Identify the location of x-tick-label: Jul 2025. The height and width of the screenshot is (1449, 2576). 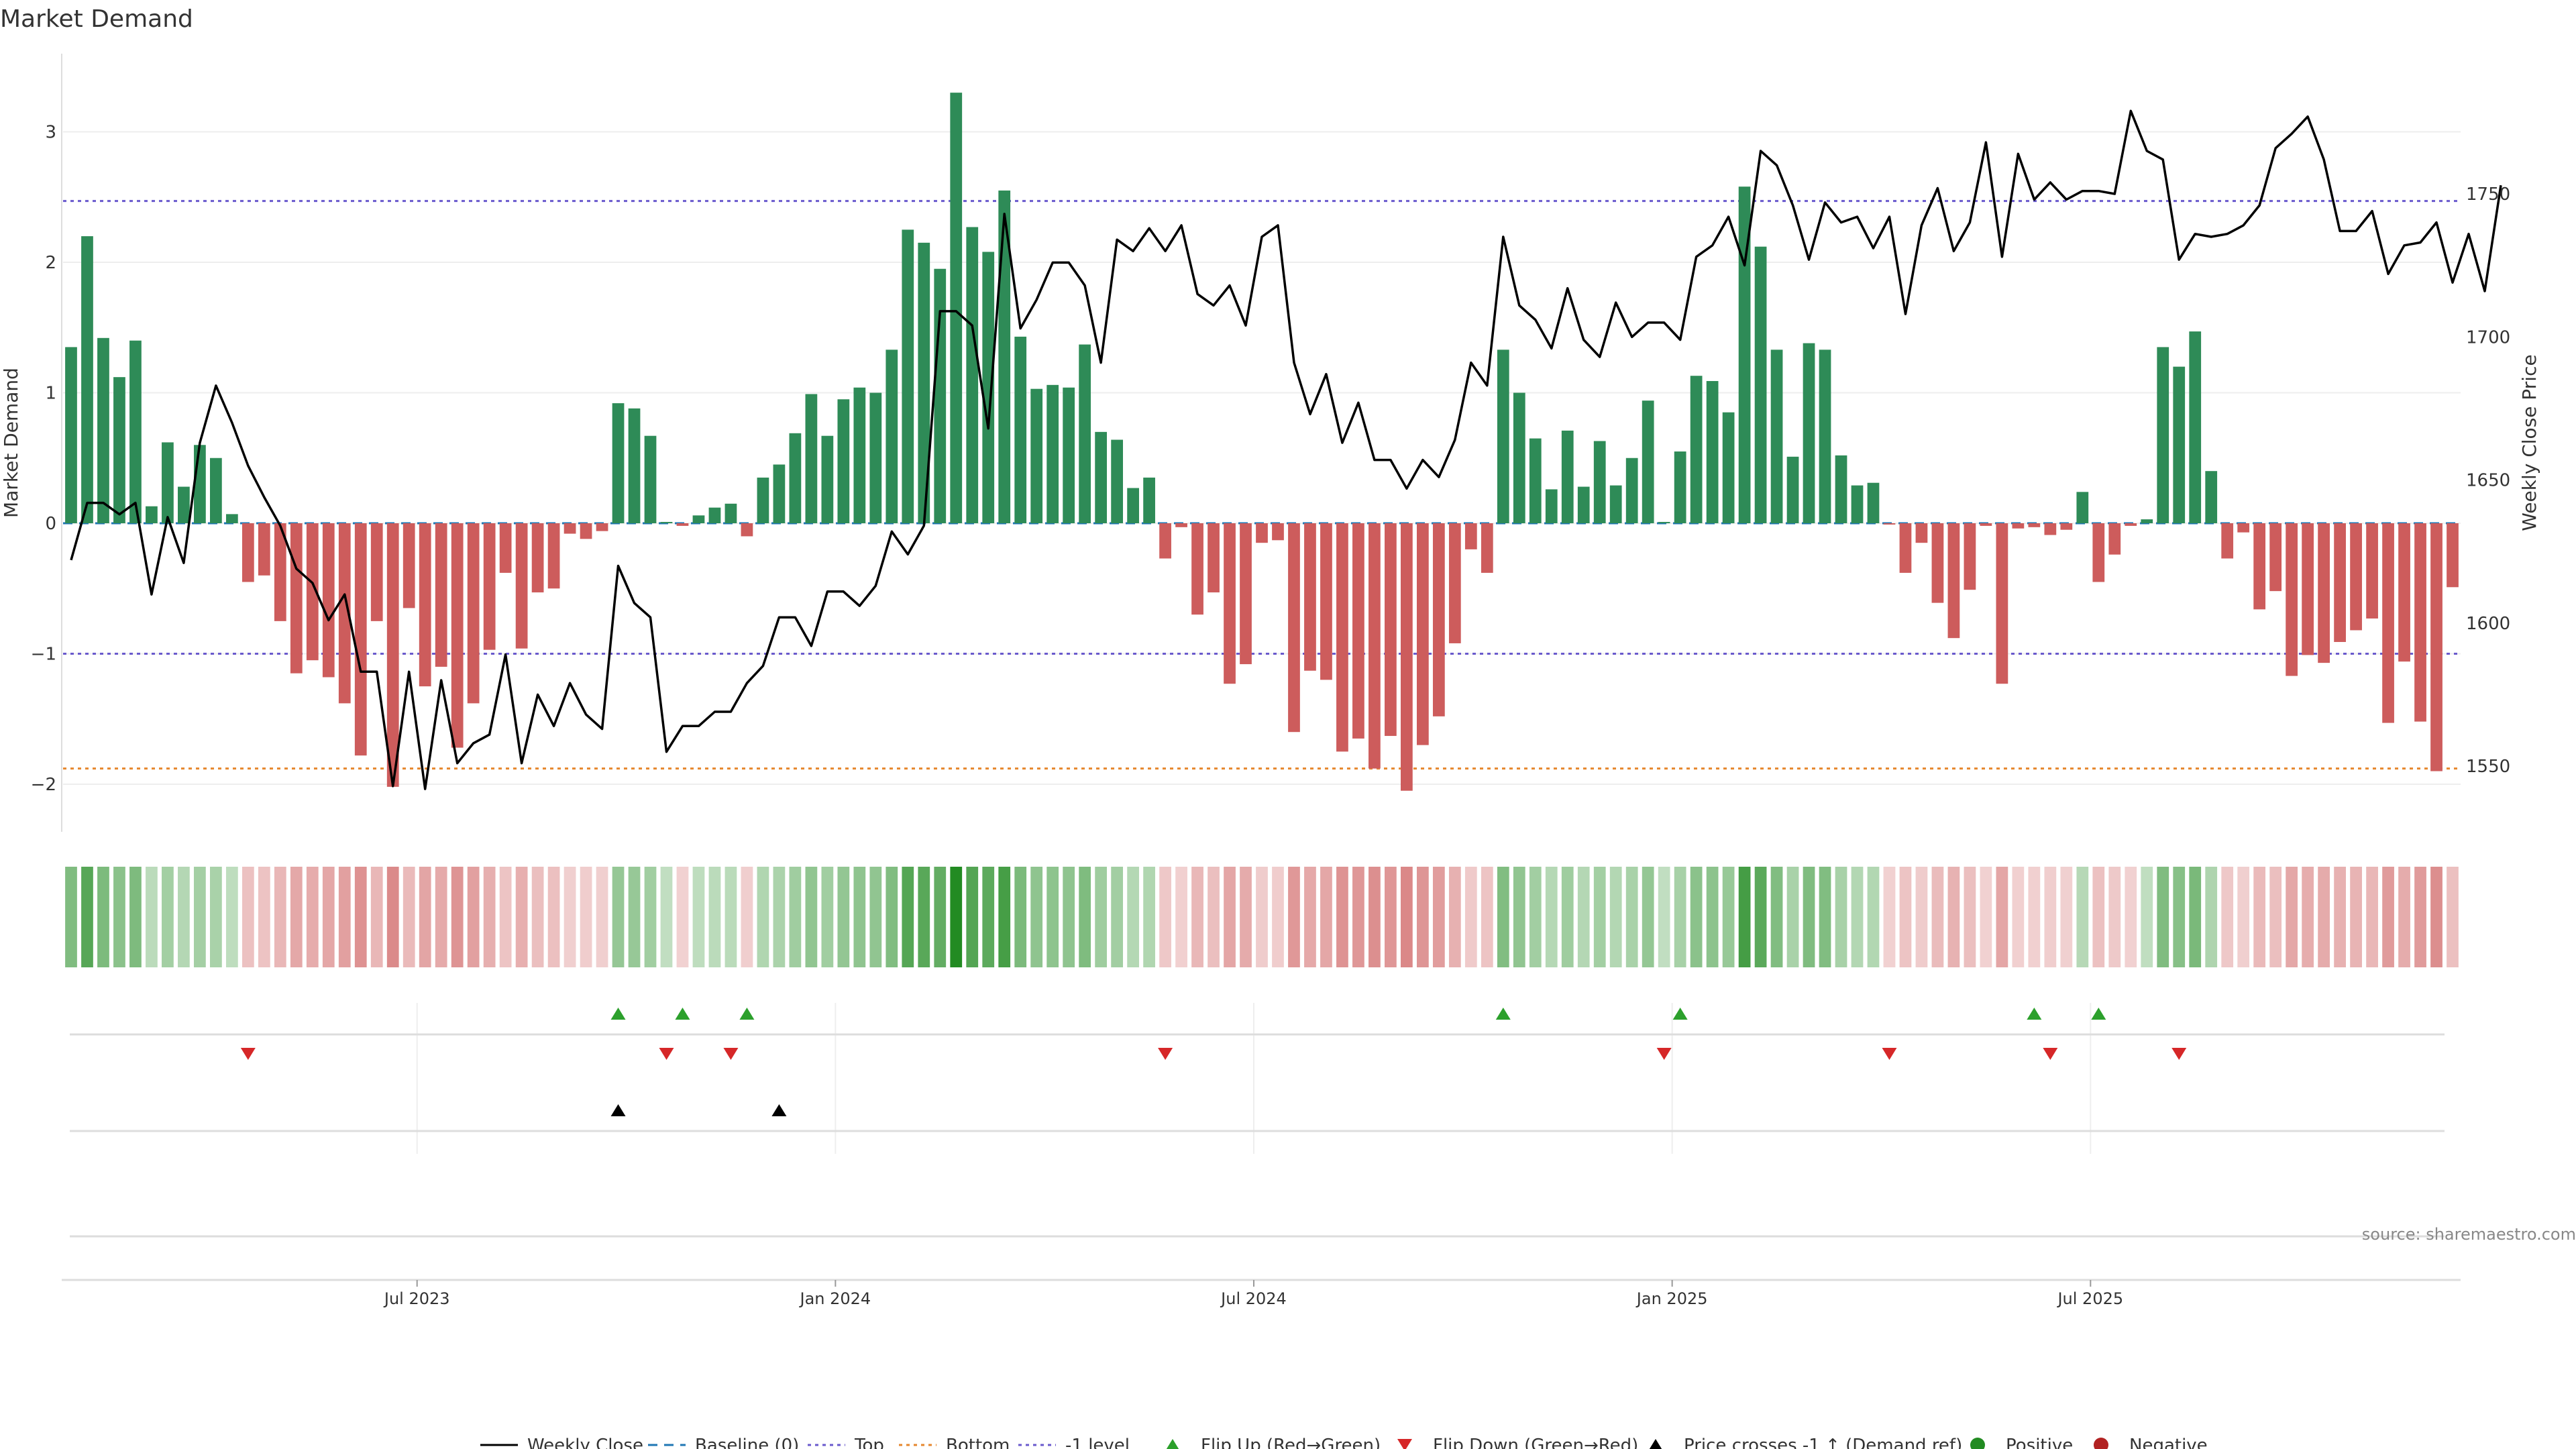
(2089, 1298).